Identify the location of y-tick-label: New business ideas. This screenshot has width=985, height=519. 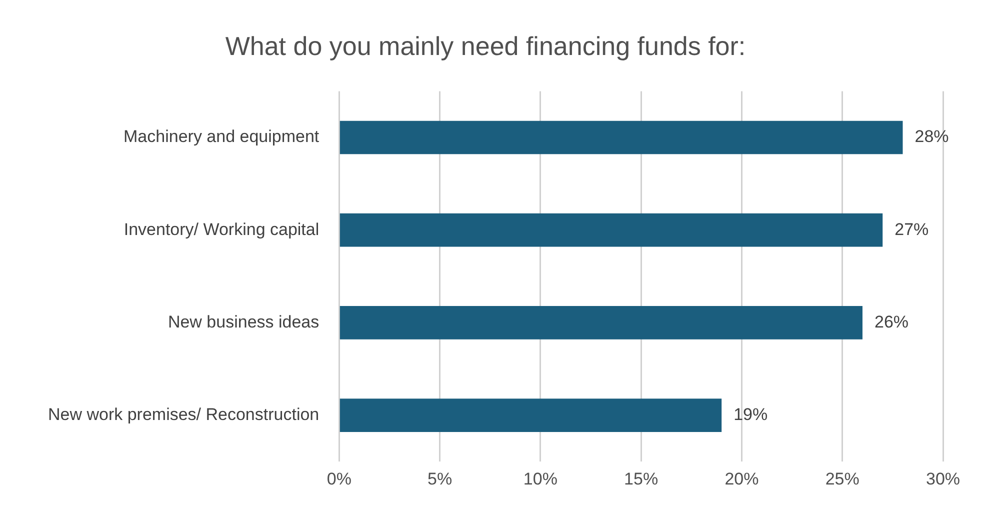
(244, 322).